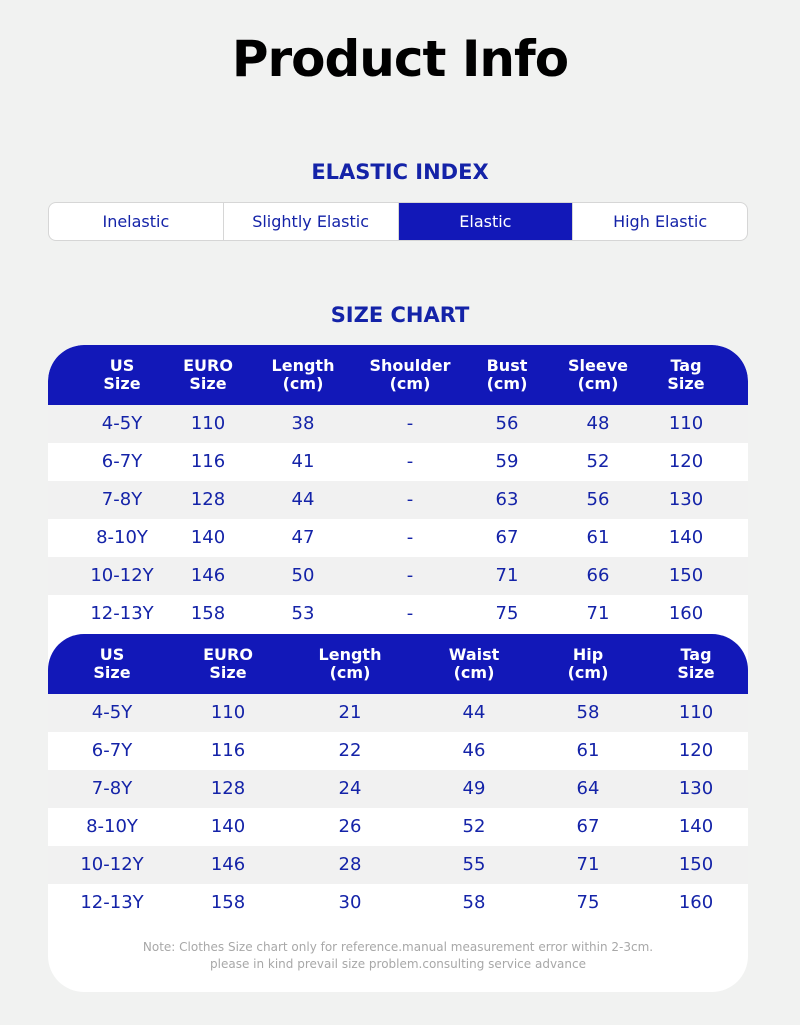 This screenshot has height=1025, width=800. Describe the element at coordinates (122, 374) in the screenshot. I see `tops-header-cell: US Size` at that location.